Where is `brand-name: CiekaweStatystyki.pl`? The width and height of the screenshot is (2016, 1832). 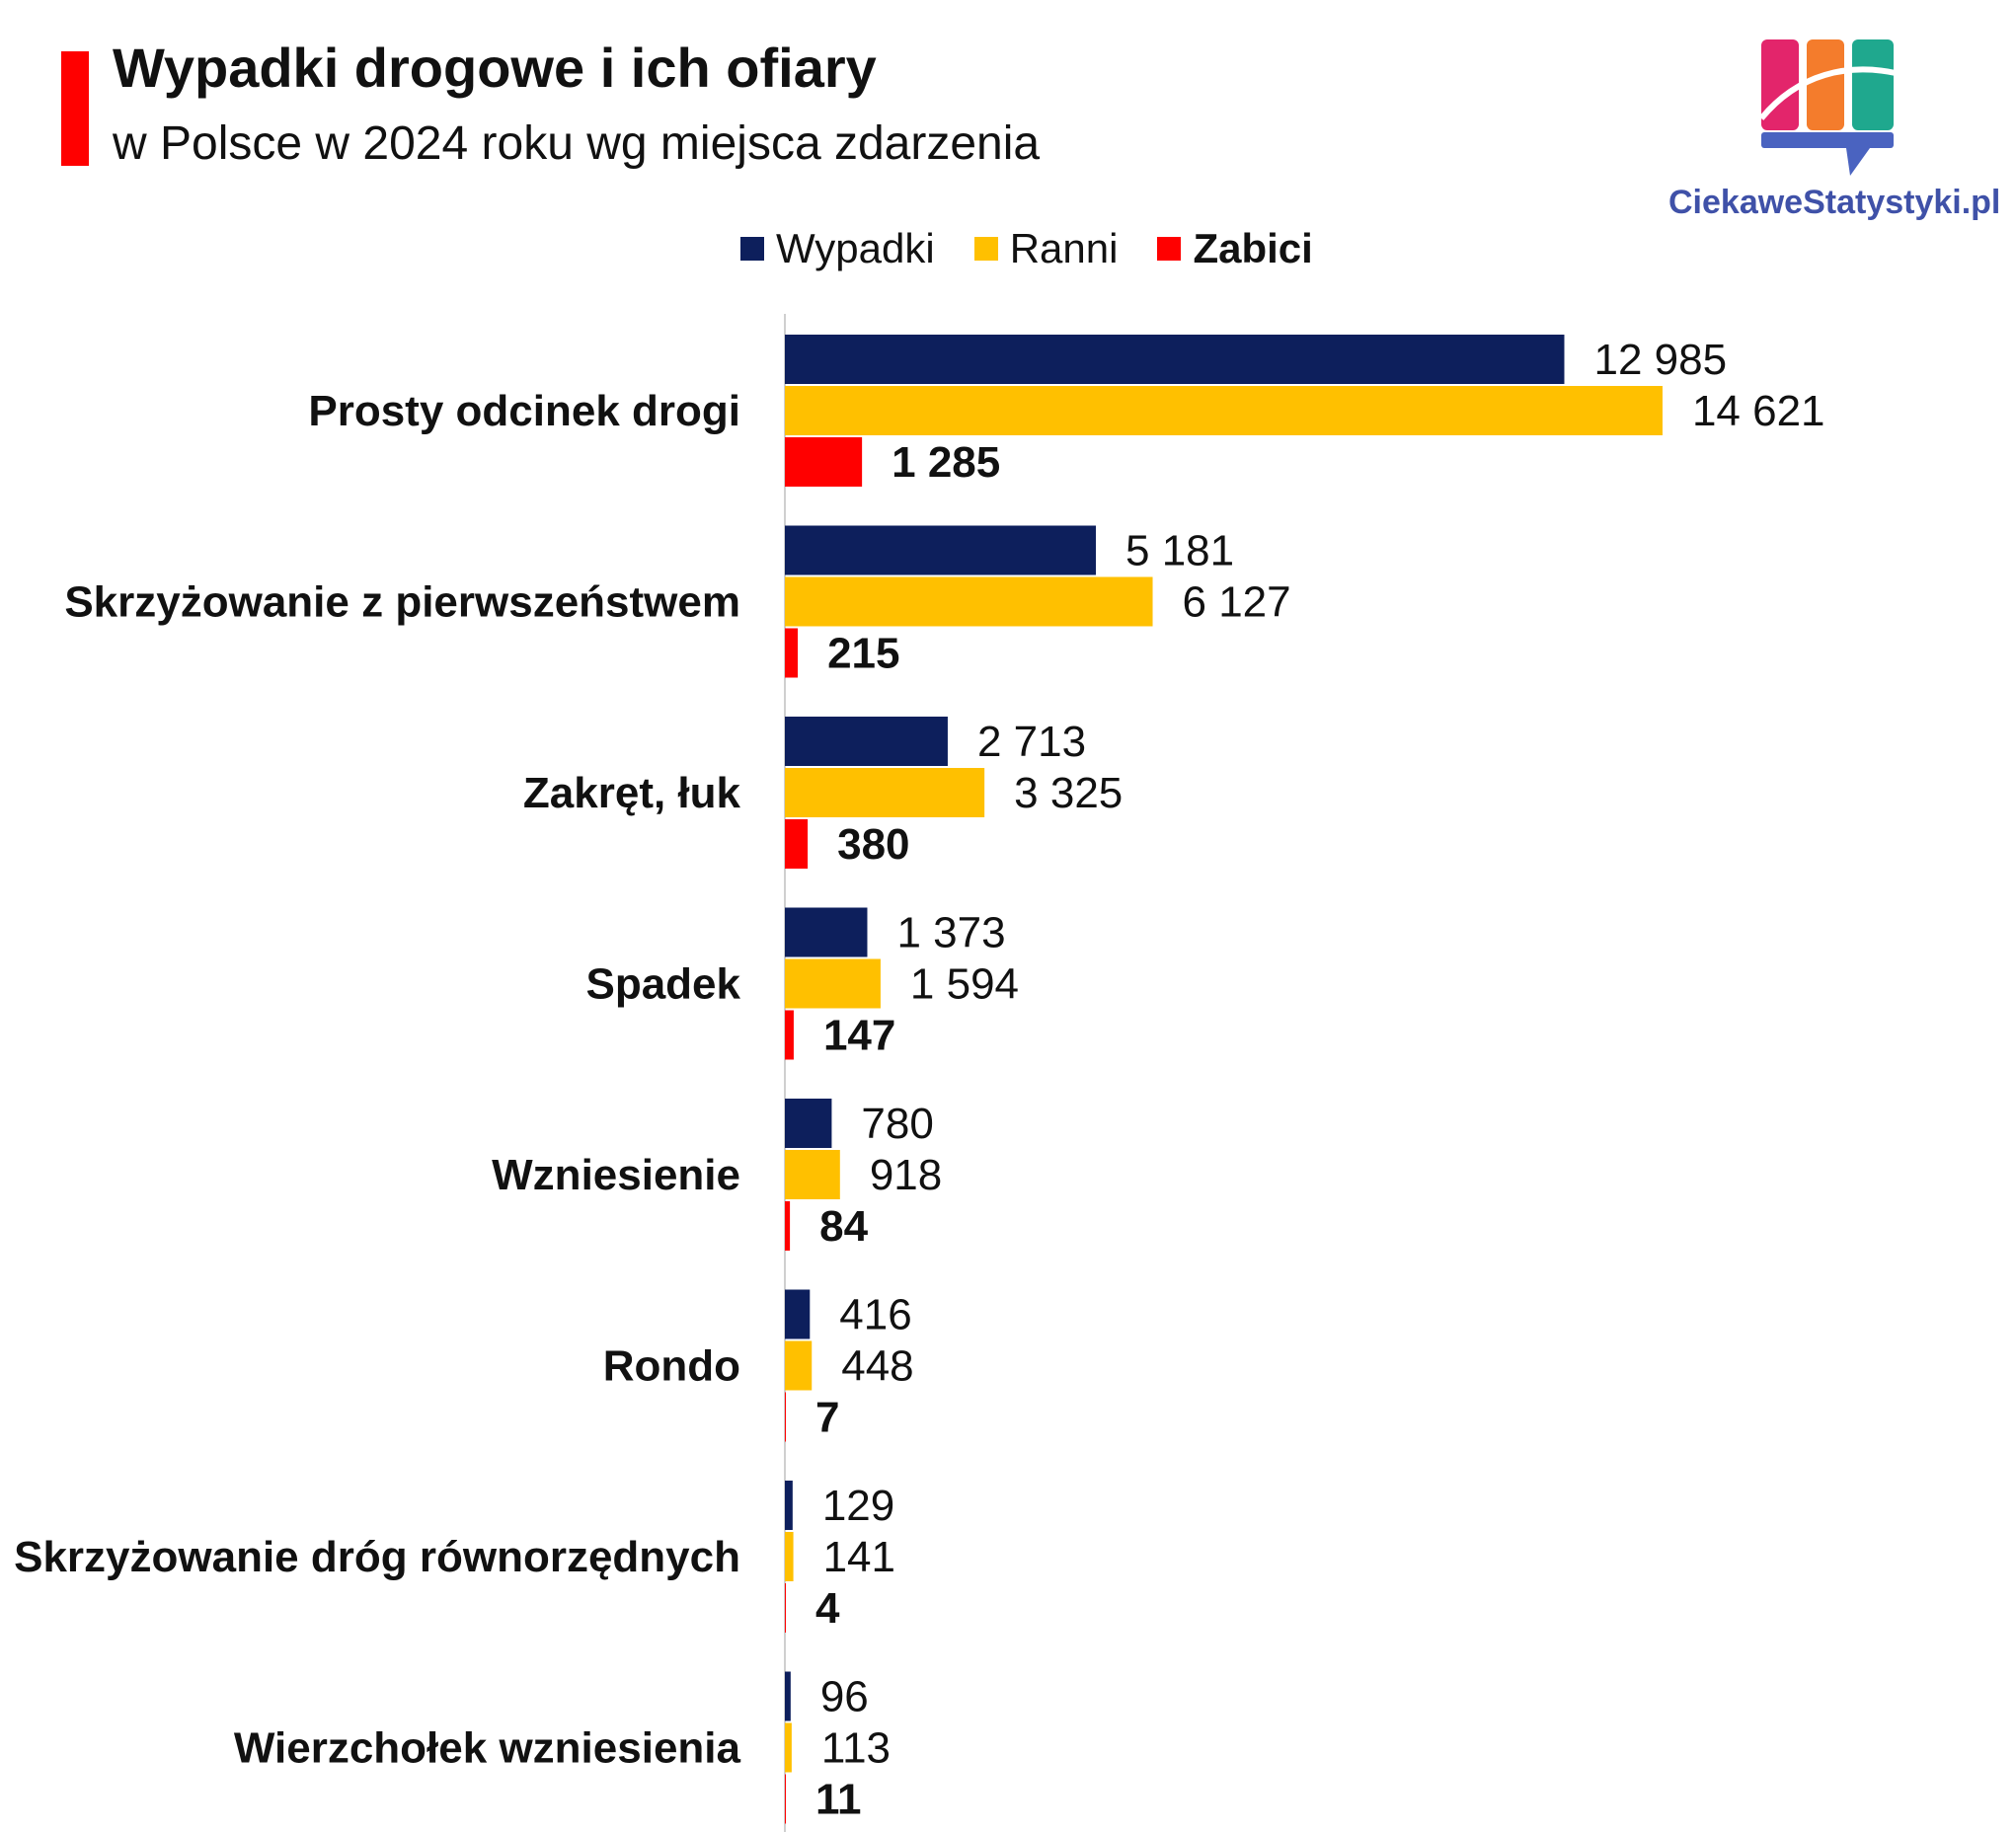 brand-name: CiekaweStatystyki.pl is located at coordinates (1834, 202).